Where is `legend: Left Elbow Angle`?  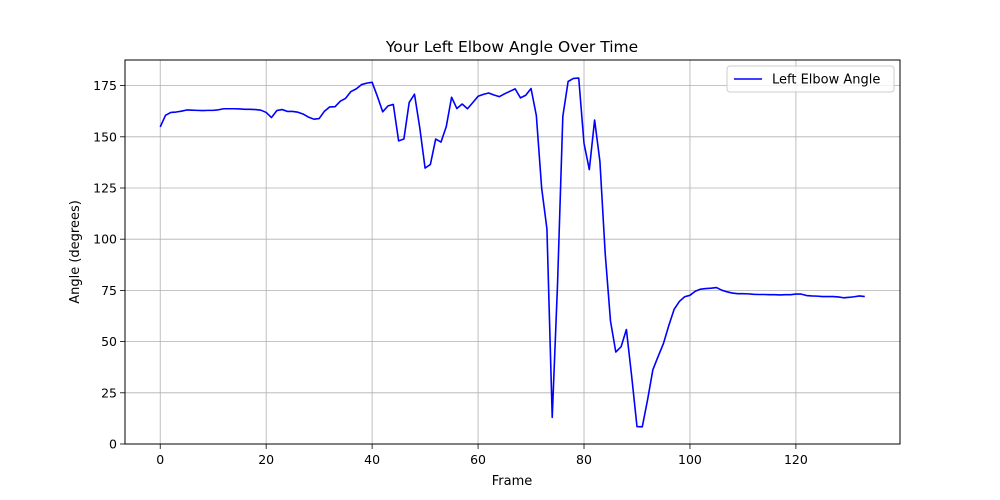
legend: Left Elbow Angle is located at coordinates (810, 79).